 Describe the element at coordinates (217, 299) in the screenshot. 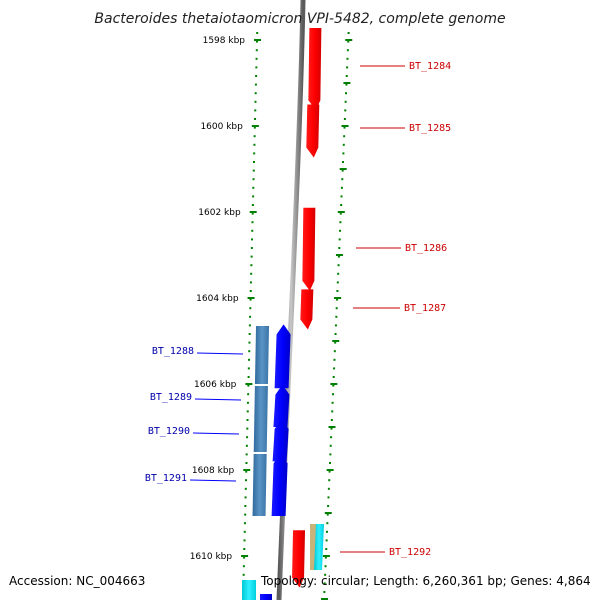

I see `tick-label: 1604 kbp` at that location.